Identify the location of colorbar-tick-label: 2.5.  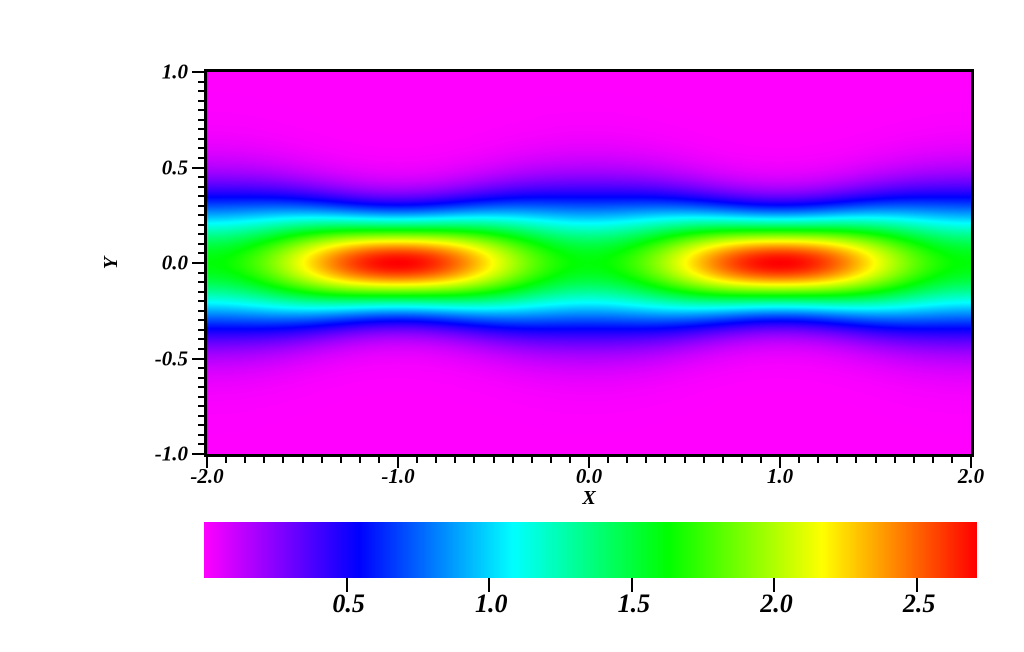
(919, 603).